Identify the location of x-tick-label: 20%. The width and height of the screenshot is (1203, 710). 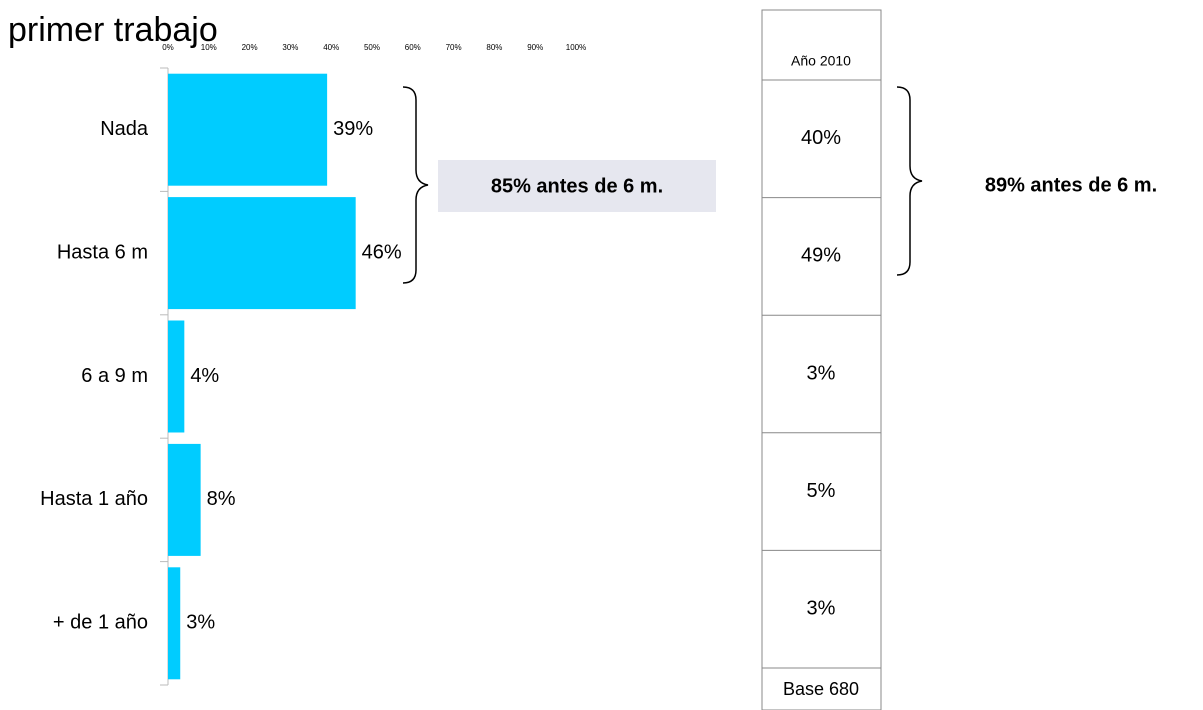
(250, 47).